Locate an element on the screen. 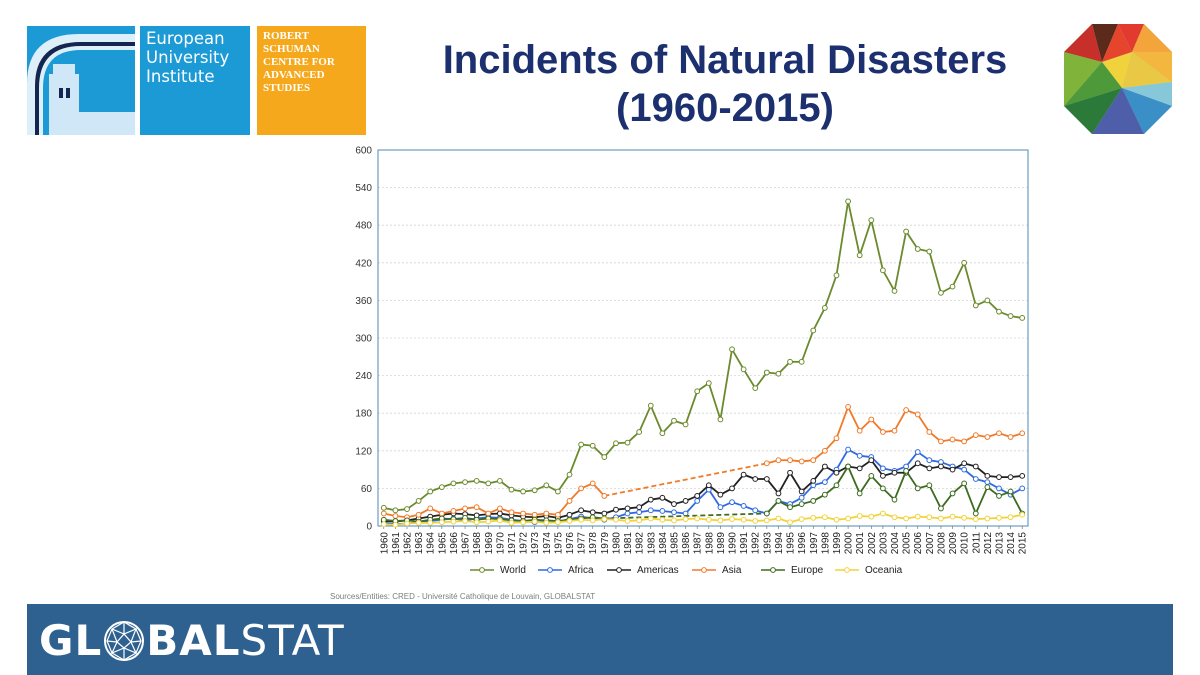 The image size is (1200, 675). eui-name: European University Institute is located at coordinates (187, 57).